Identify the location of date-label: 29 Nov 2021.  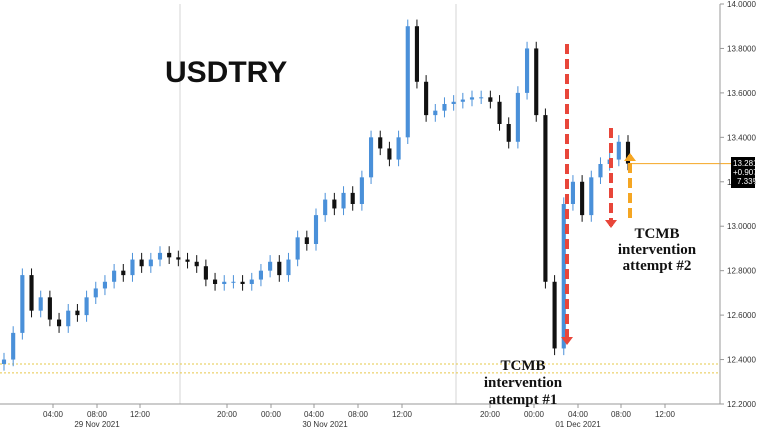
(97, 424).